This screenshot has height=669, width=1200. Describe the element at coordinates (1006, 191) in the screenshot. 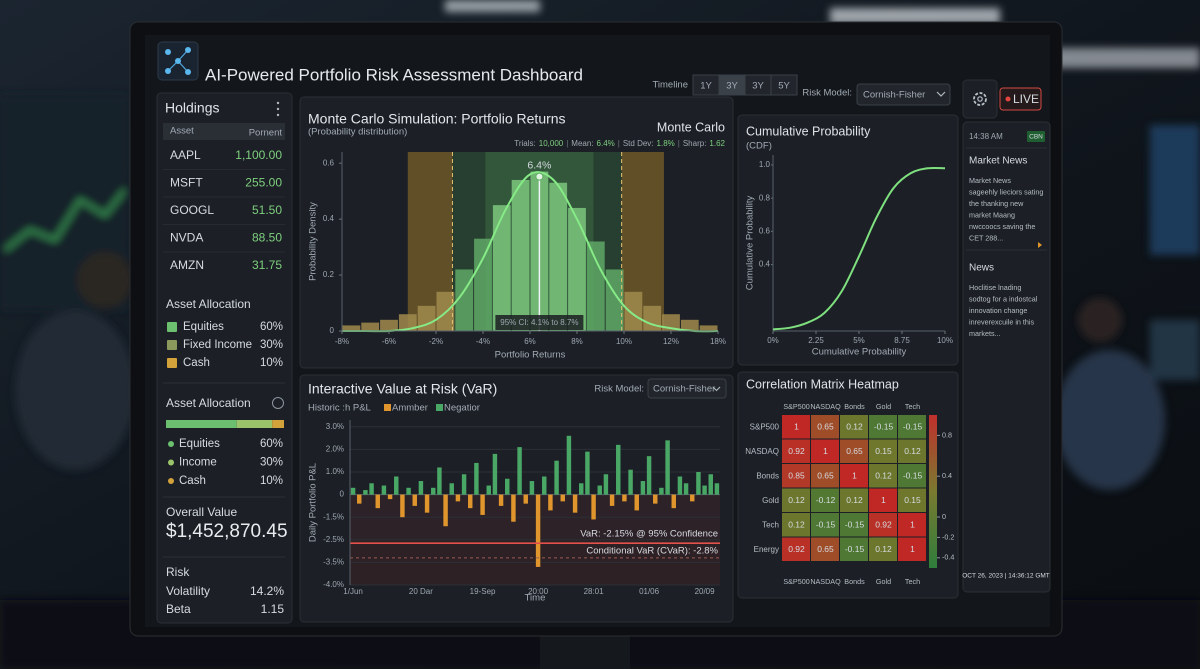

I see `news-line: sageehly lieciors sating` at that location.